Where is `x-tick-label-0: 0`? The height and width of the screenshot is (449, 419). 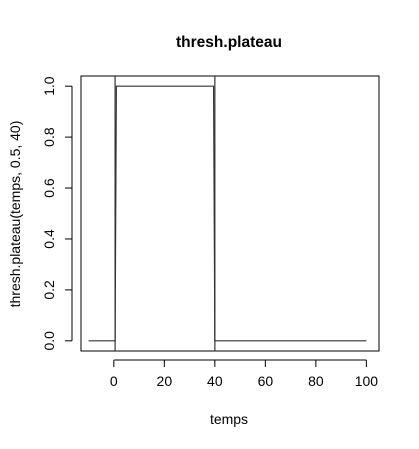 x-tick-label-0: 0 is located at coordinates (114, 381).